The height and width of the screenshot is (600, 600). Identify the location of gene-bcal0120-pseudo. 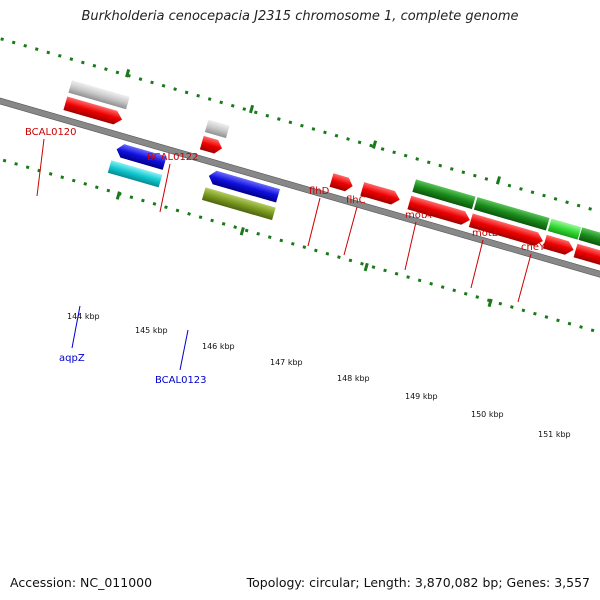
(99, 95).